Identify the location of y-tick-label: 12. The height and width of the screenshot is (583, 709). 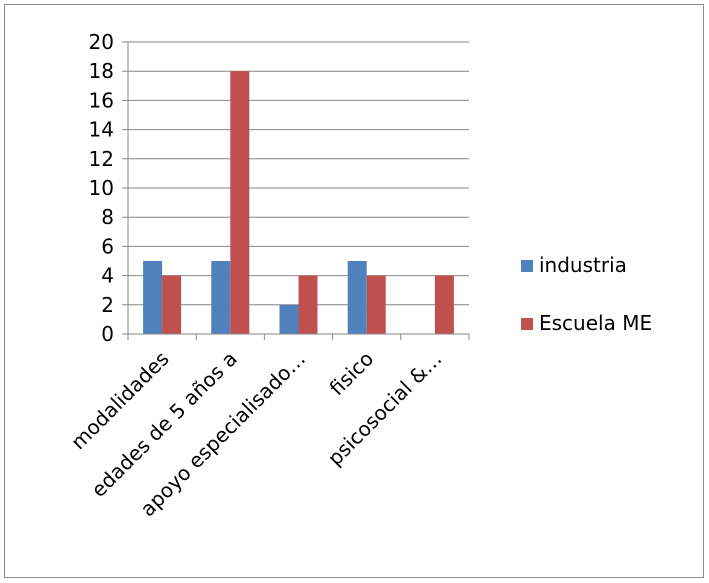
(101, 159).